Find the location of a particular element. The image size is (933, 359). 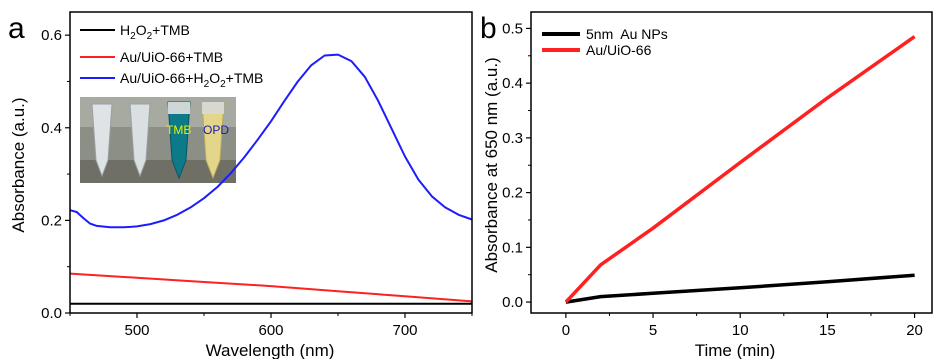

b-y-tick-label: 0.1 is located at coordinates (512, 247).